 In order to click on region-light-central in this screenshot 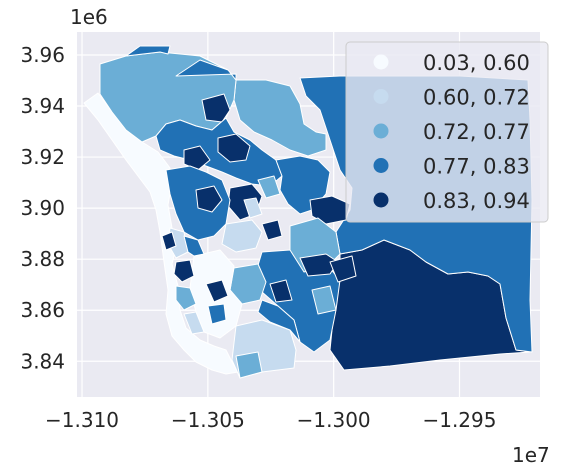, I will do `click(242, 236)`.